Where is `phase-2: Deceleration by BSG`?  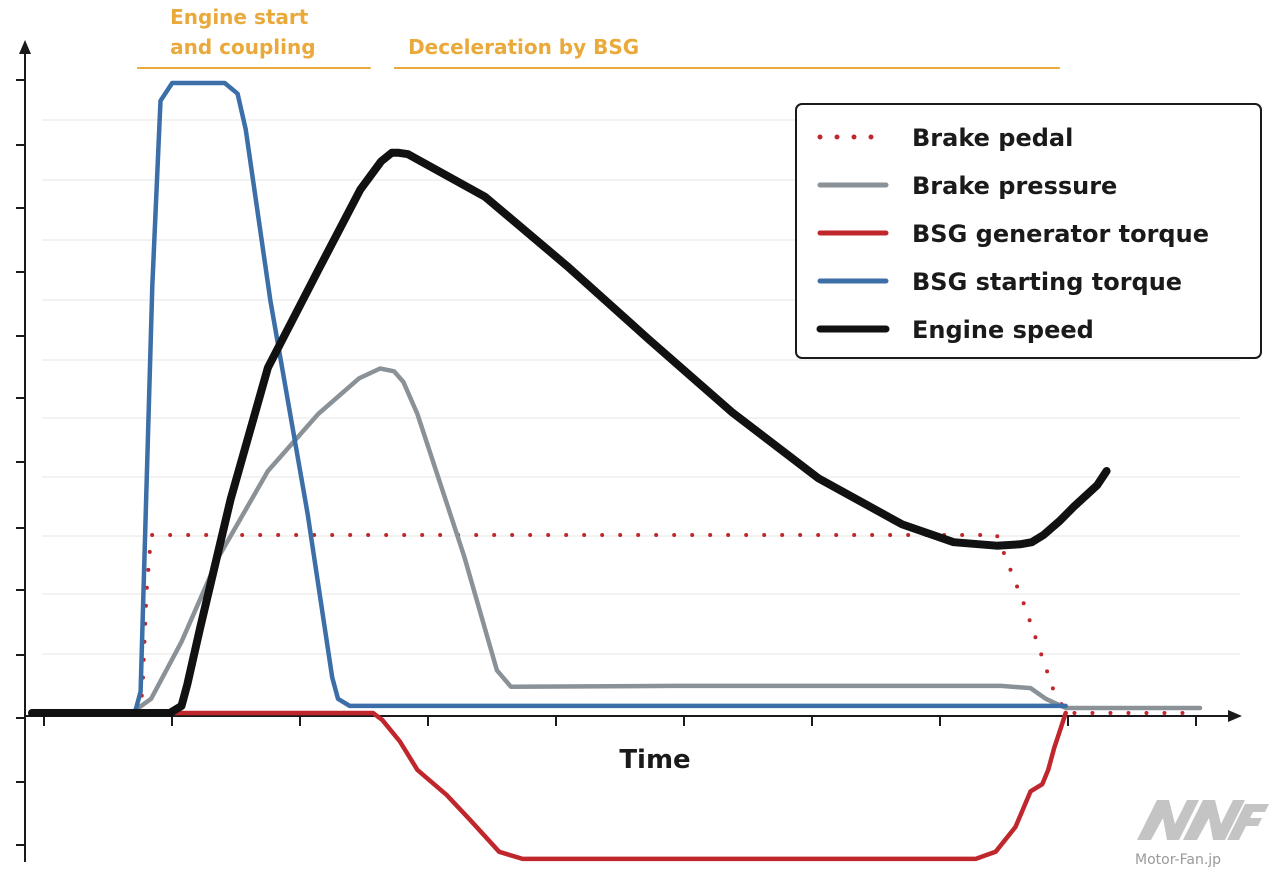
phase-2: Deceleration by BSG is located at coordinates (727, 52).